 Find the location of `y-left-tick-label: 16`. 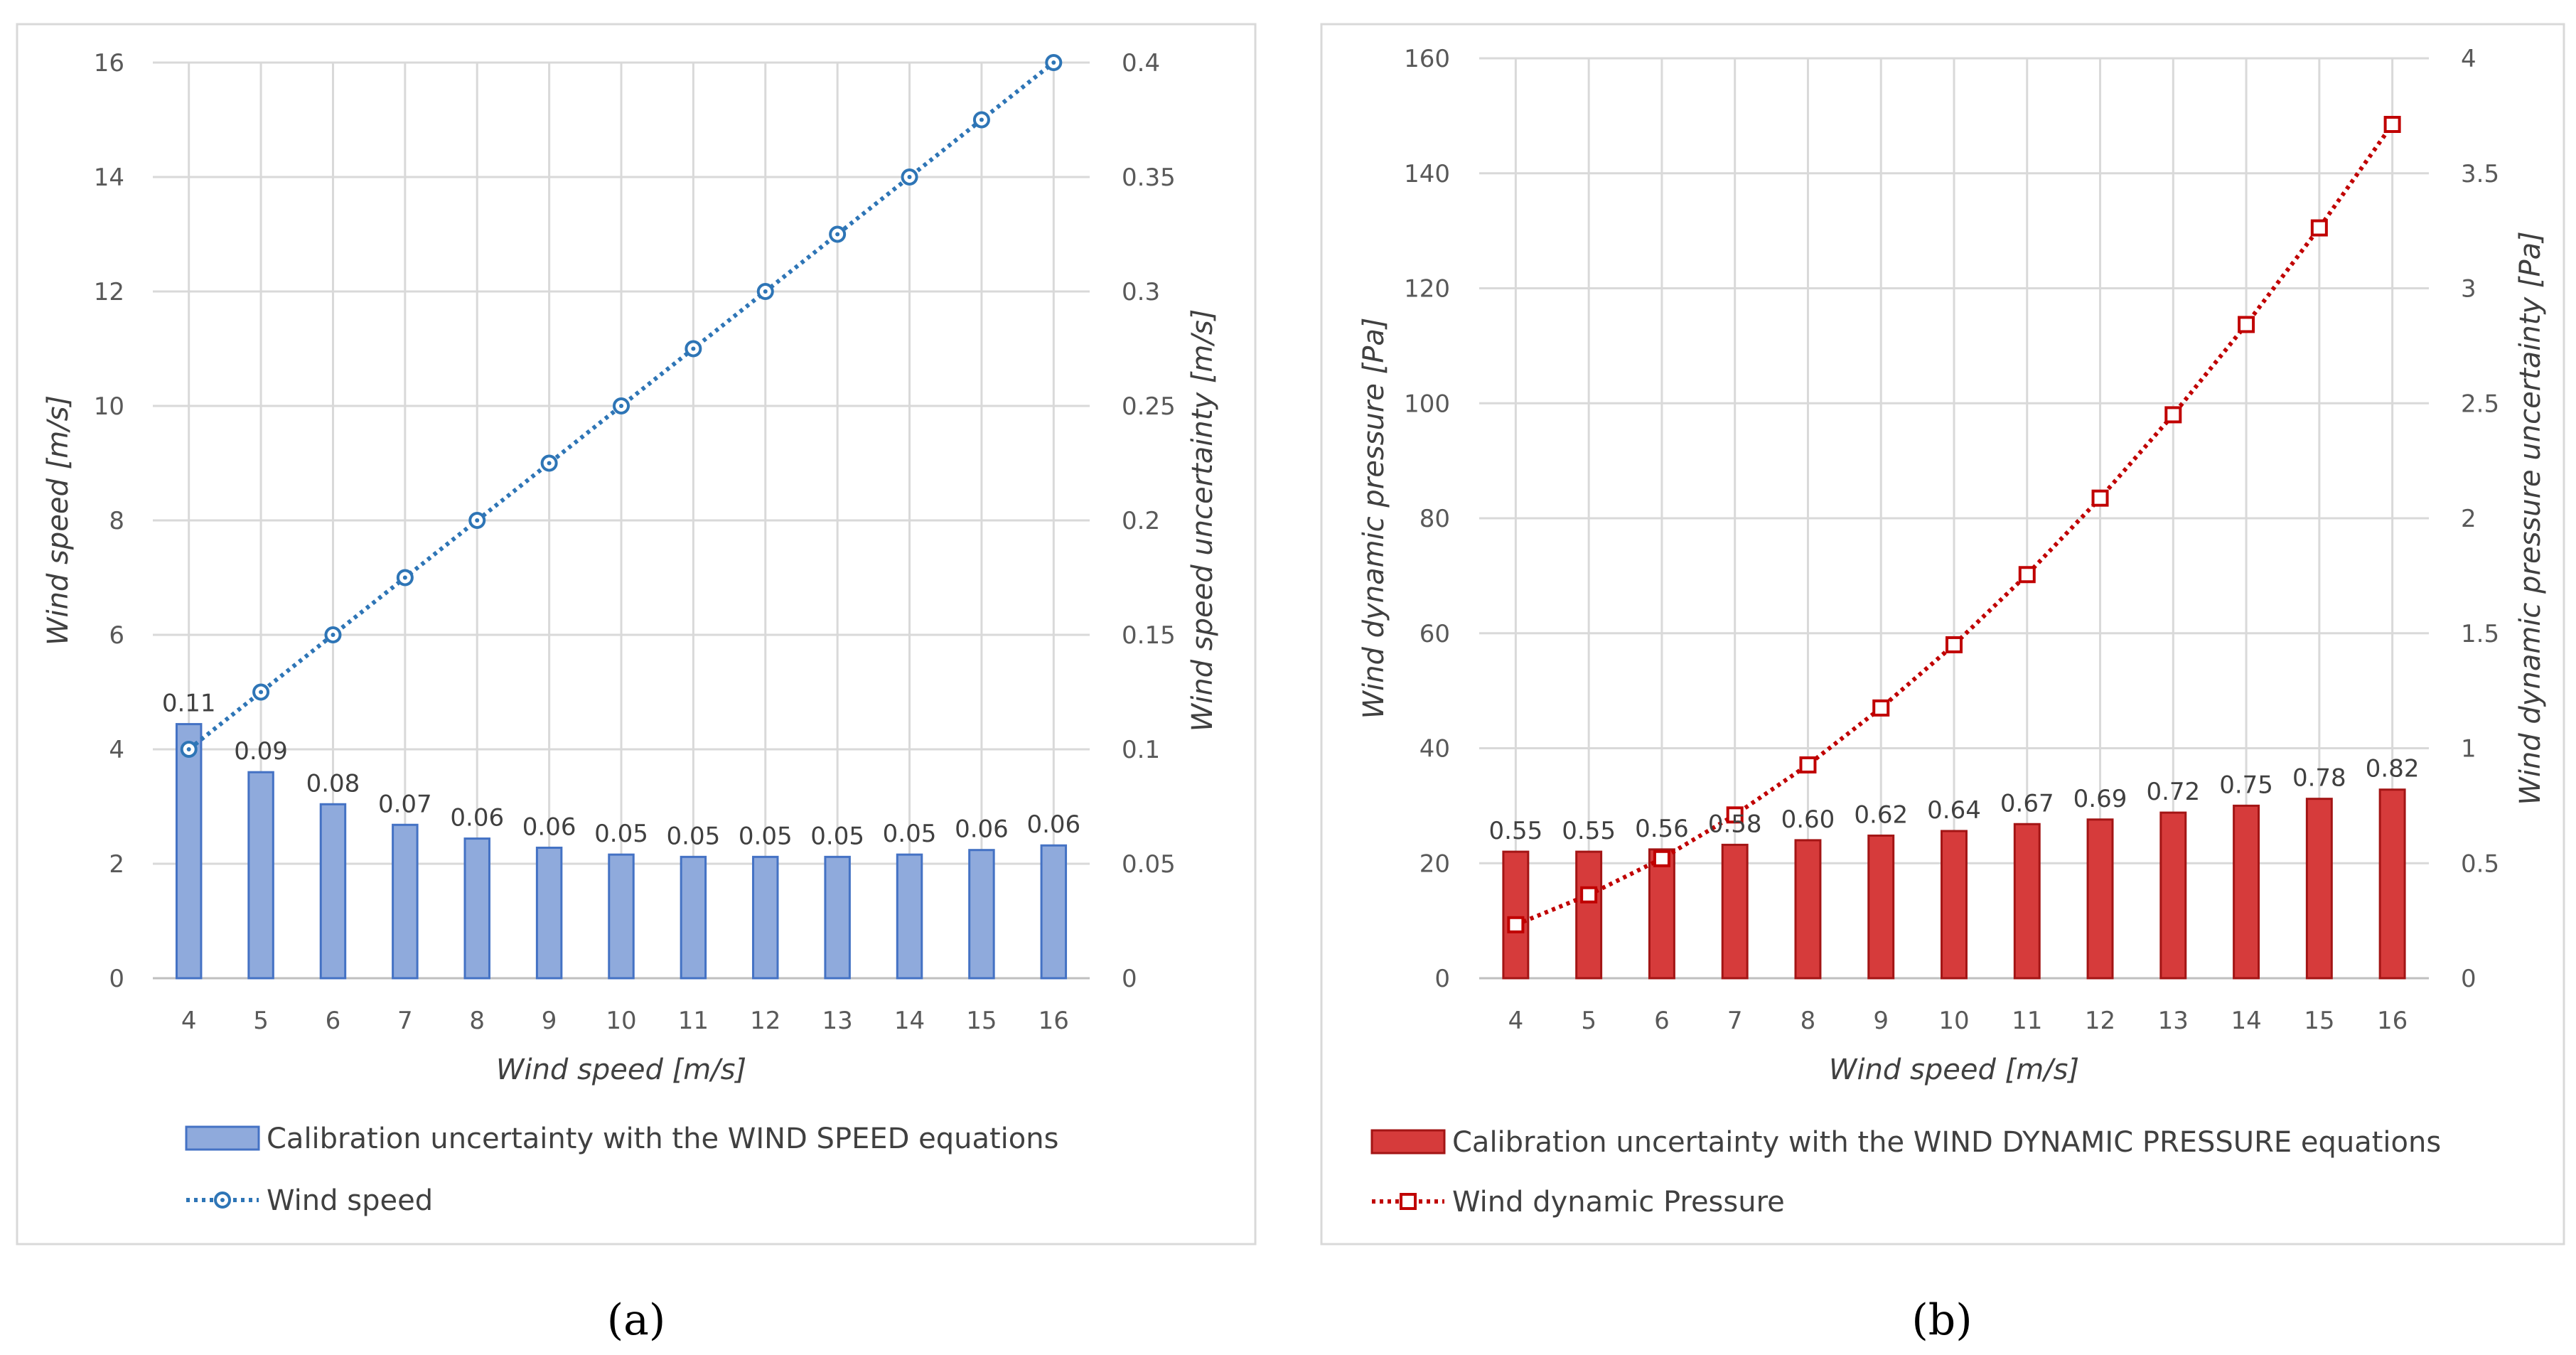

y-left-tick-label: 16 is located at coordinates (109, 63).